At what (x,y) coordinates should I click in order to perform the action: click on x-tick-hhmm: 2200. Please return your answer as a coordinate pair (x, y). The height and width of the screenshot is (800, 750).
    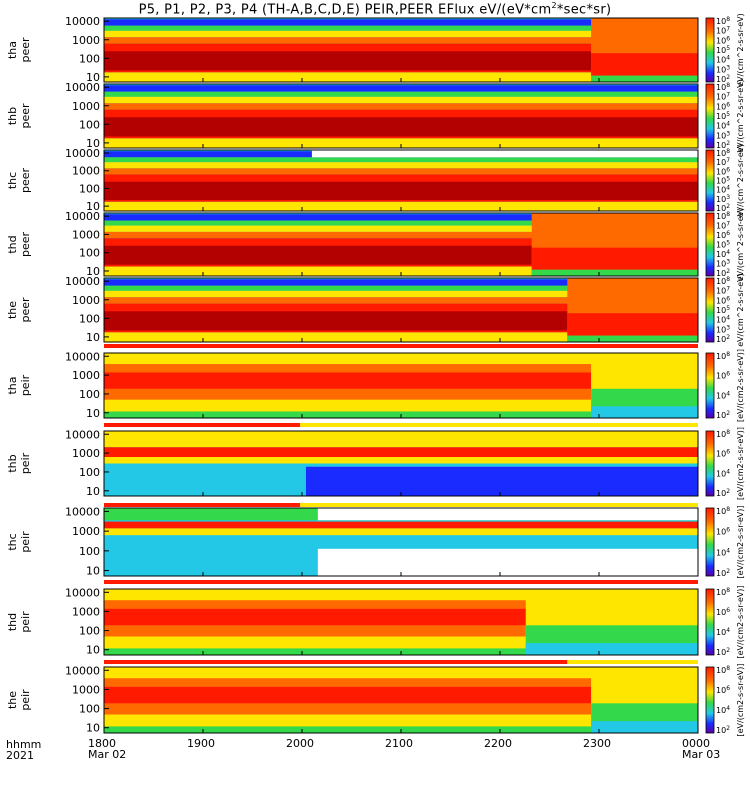
    Looking at the image, I should click on (498, 743).